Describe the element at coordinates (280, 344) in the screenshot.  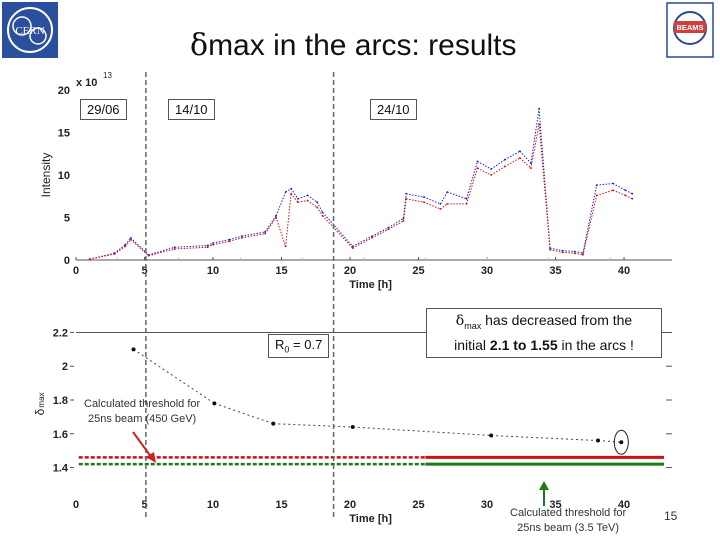
I see `r0-symbol: R` at that location.